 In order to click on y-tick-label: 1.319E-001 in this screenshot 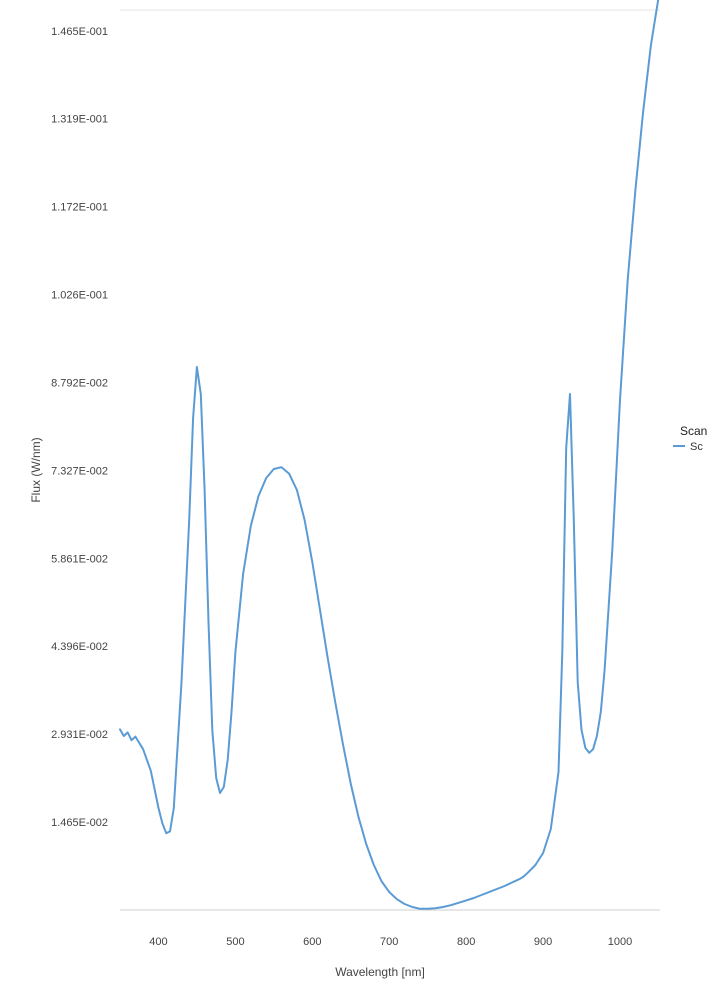, I will do `click(79, 120)`.